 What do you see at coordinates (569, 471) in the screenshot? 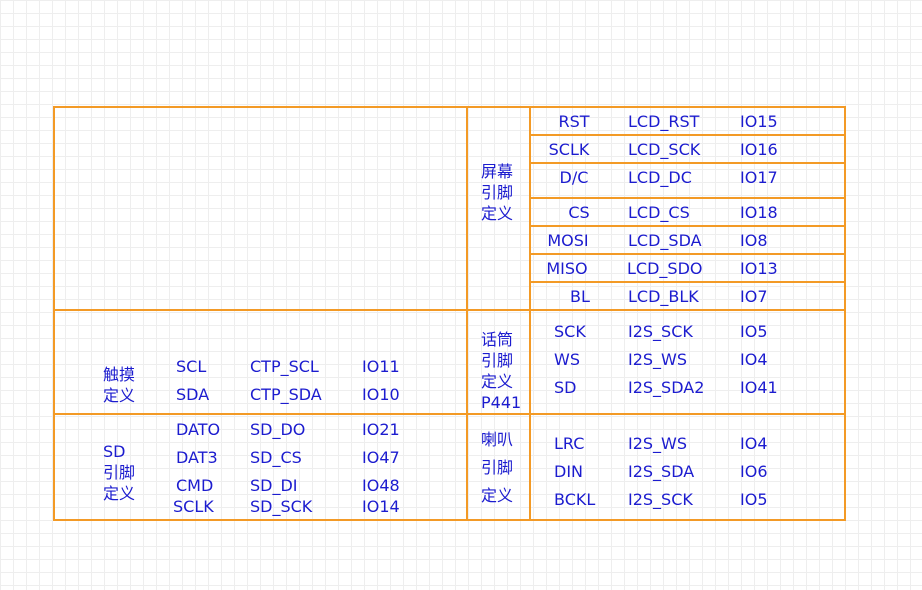
I see `speaker-pin-name: DIN` at bounding box center [569, 471].